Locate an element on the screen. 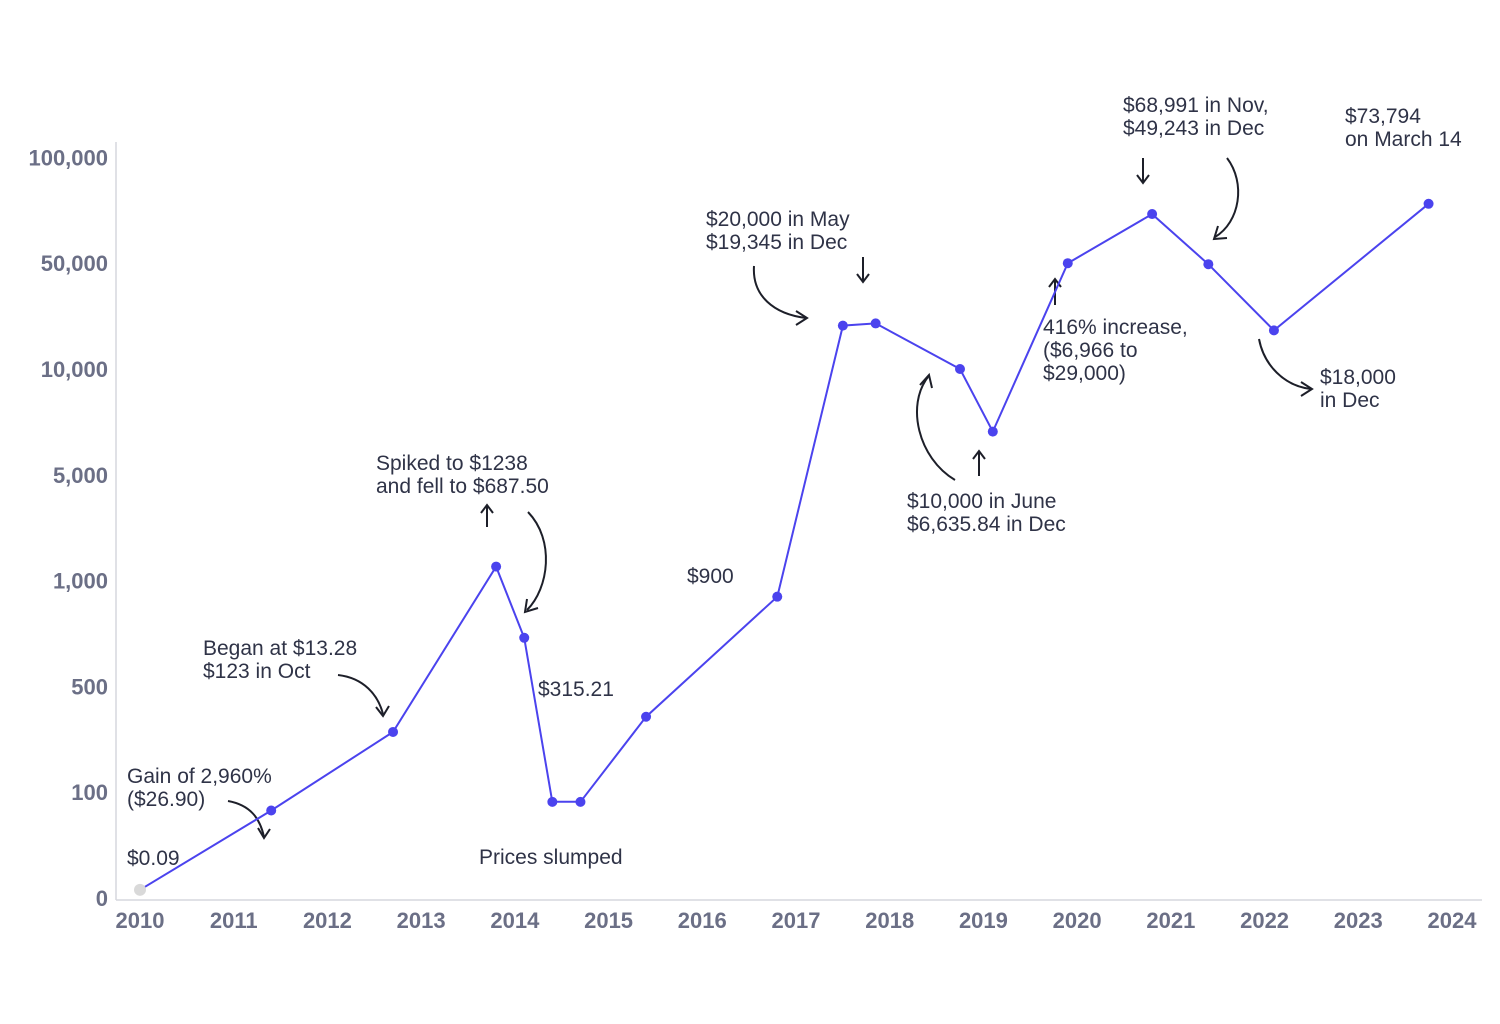 Image resolution: width=1500 pixels, height=1024 pixels. annotation-line: $0.09 is located at coordinates (153, 858).